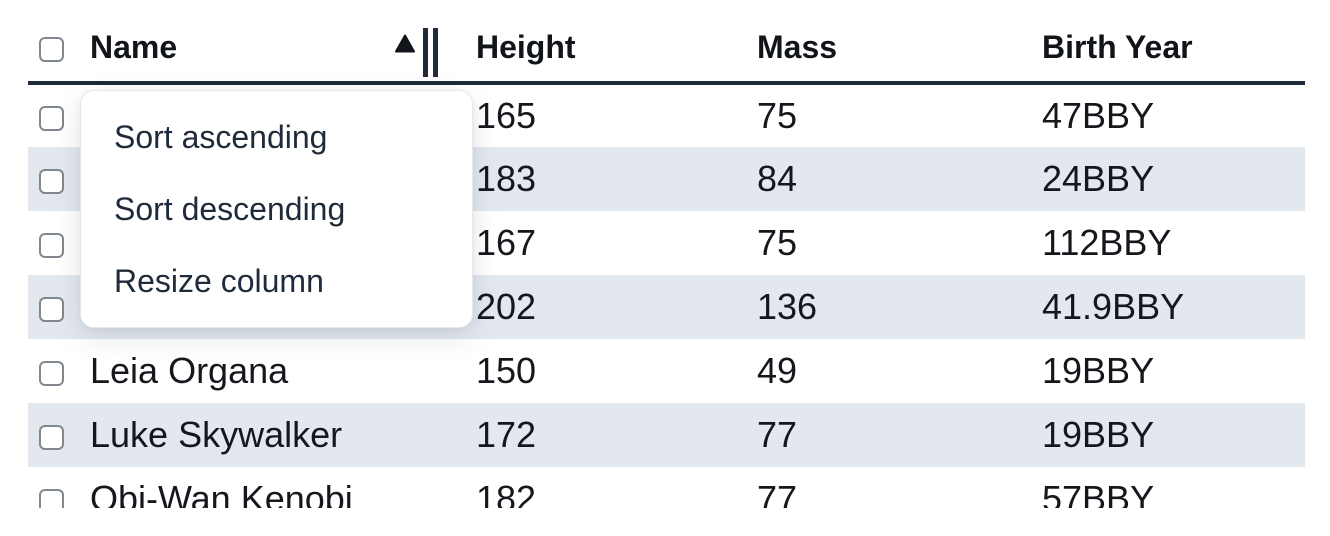  I want to click on cell-height: 167, so click(506, 242).